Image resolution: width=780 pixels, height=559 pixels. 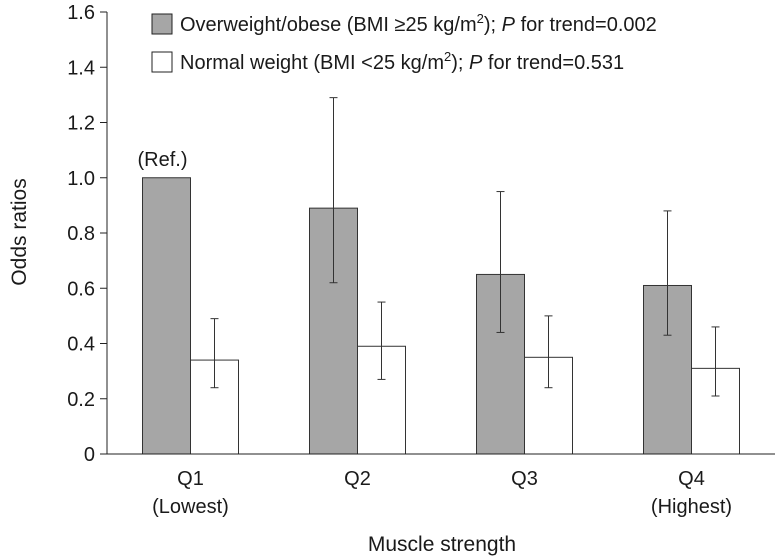 I want to click on ref-annotation: (Ref.), so click(x=163, y=160).